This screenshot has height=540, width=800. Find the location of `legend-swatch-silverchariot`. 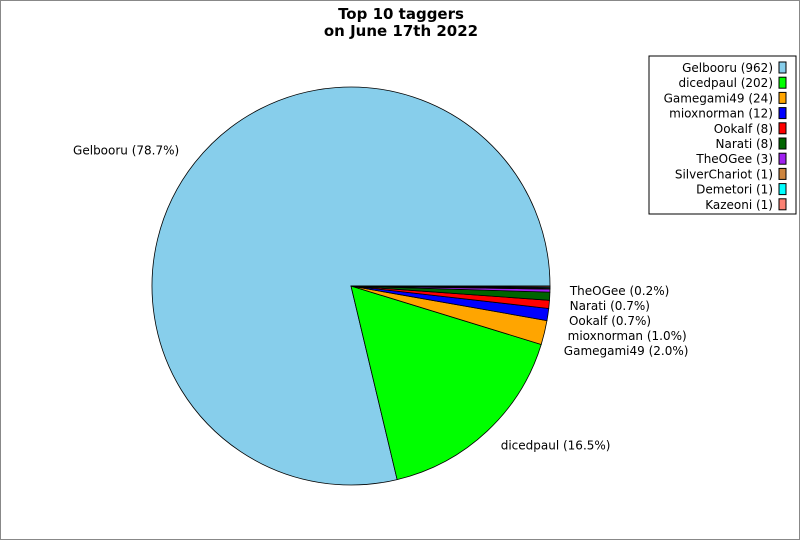

legend-swatch-silverchariot is located at coordinates (782, 173).